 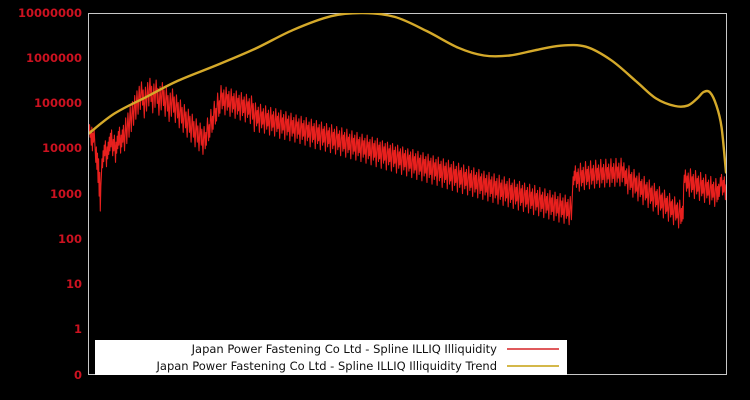 I want to click on y-axis-tick-label: 100000, so click(x=57, y=103).